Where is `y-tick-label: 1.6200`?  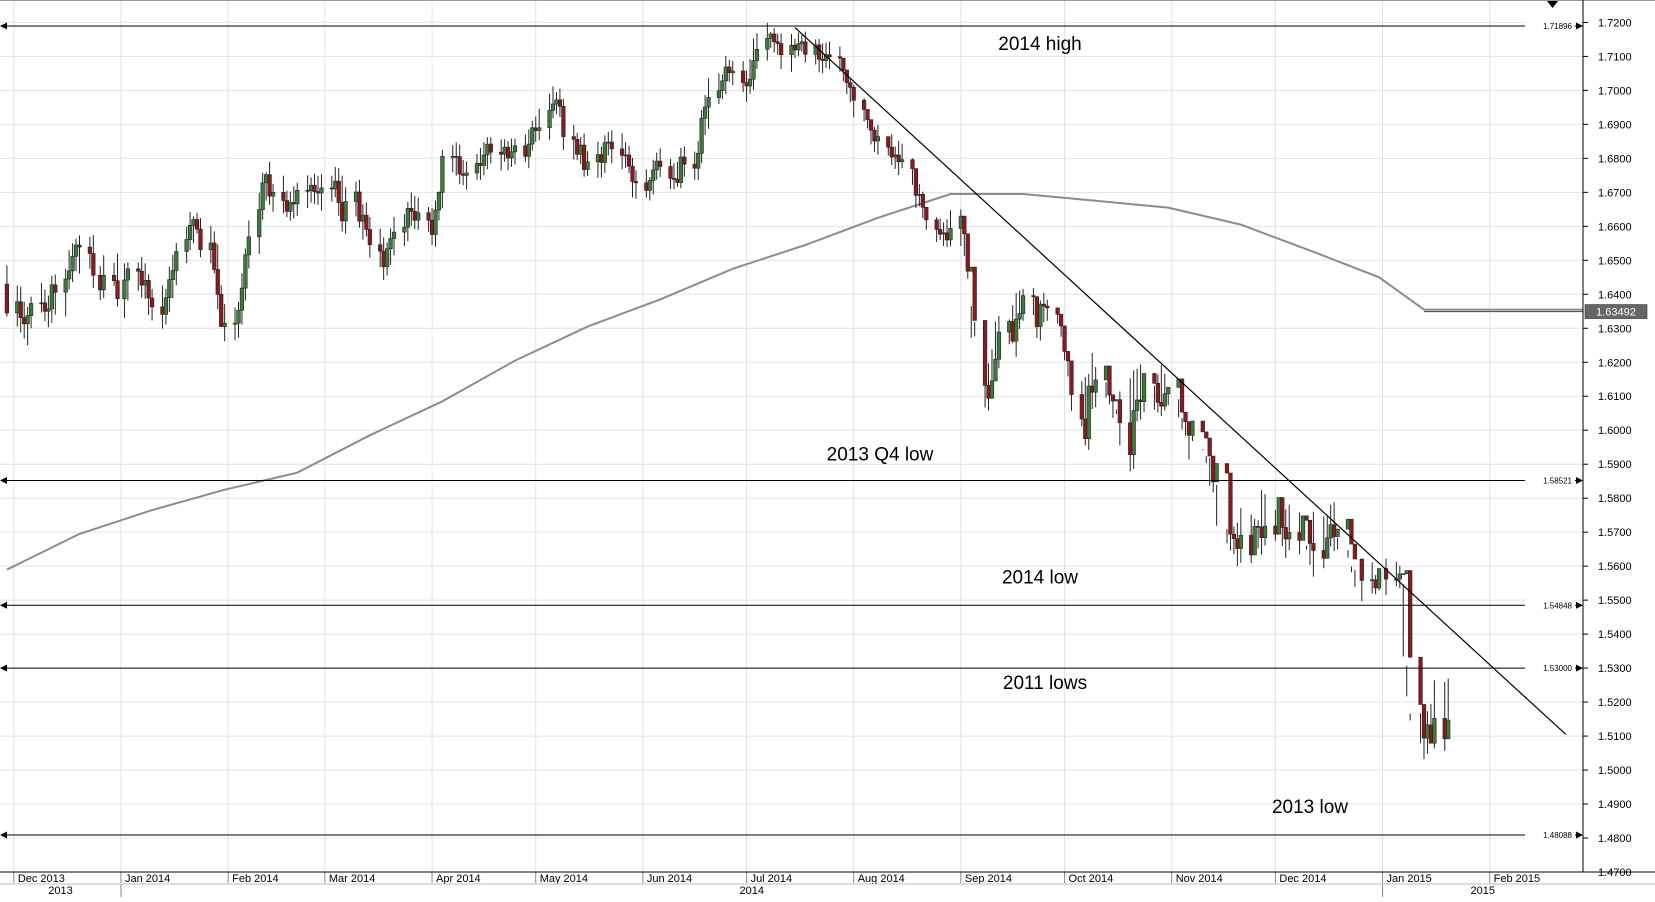 y-tick-label: 1.6200 is located at coordinates (1615, 363).